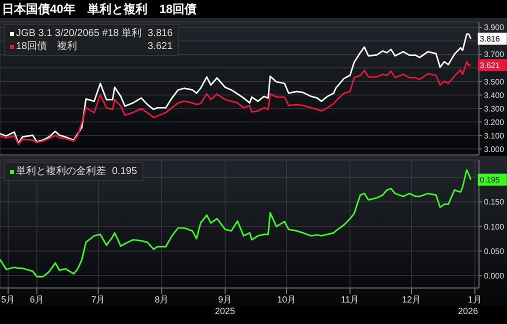 This screenshot has height=324, width=507. What do you see at coordinates (494, 227) in the screenshot?
I see `y-tick-label: 0.100` at bounding box center [494, 227].